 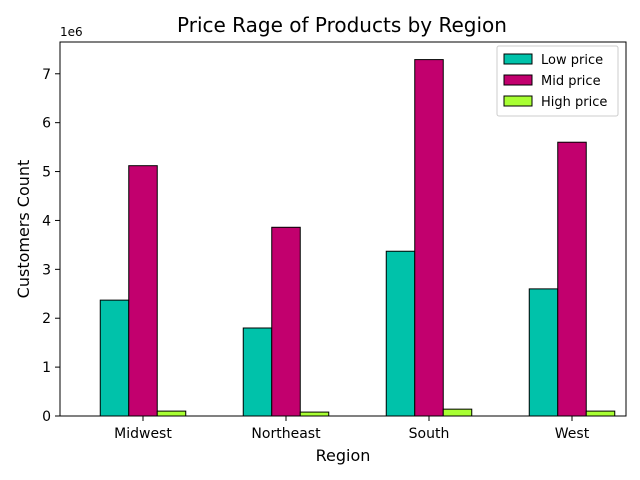 What do you see at coordinates (429, 238) in the screenshot?
I see `bar-south-mid-price` at bounding box center [429, 238].